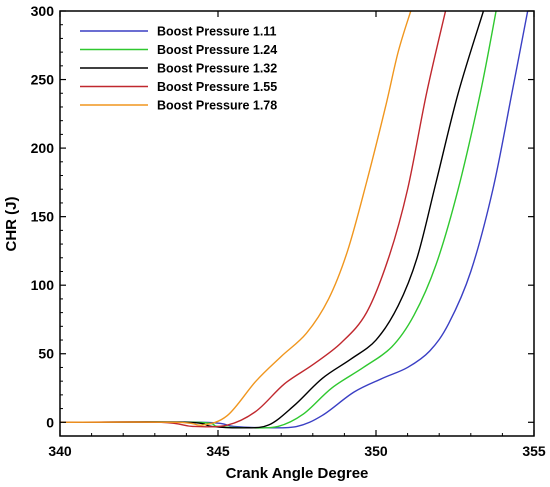  I want to click on x-tick-label: 350, so click(376, 451).